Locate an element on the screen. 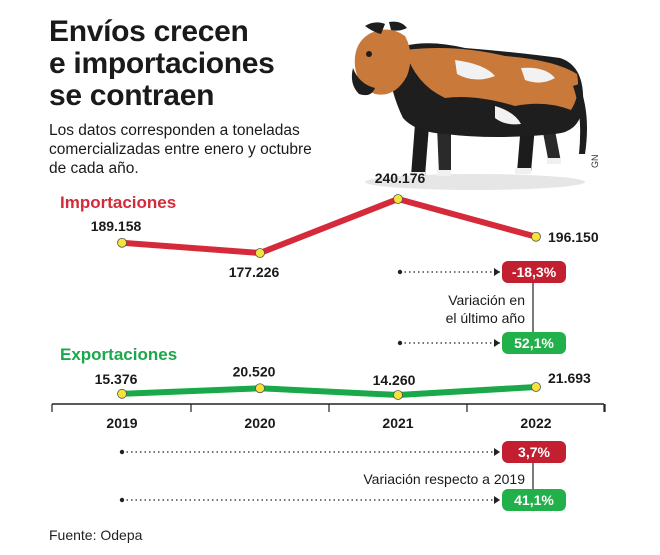  data-label: 240.176 is located at coordinates (400, 178).